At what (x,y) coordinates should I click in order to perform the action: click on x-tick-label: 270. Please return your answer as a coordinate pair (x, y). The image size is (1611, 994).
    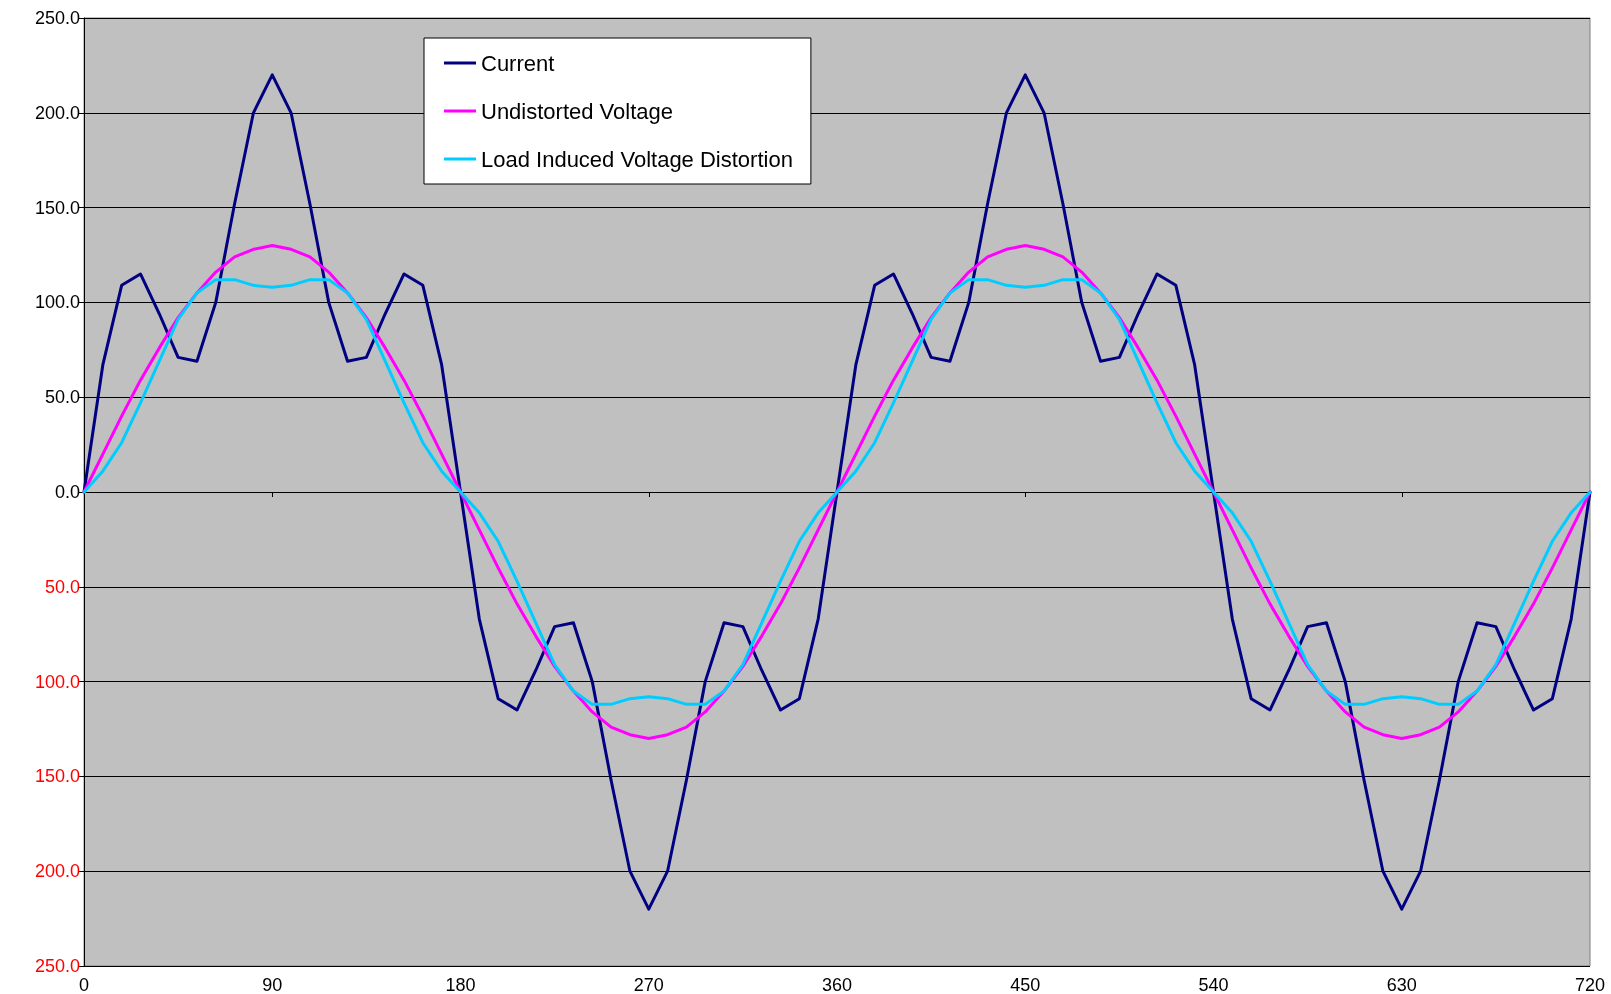
    Looking at the image, I should click on (648, 984).